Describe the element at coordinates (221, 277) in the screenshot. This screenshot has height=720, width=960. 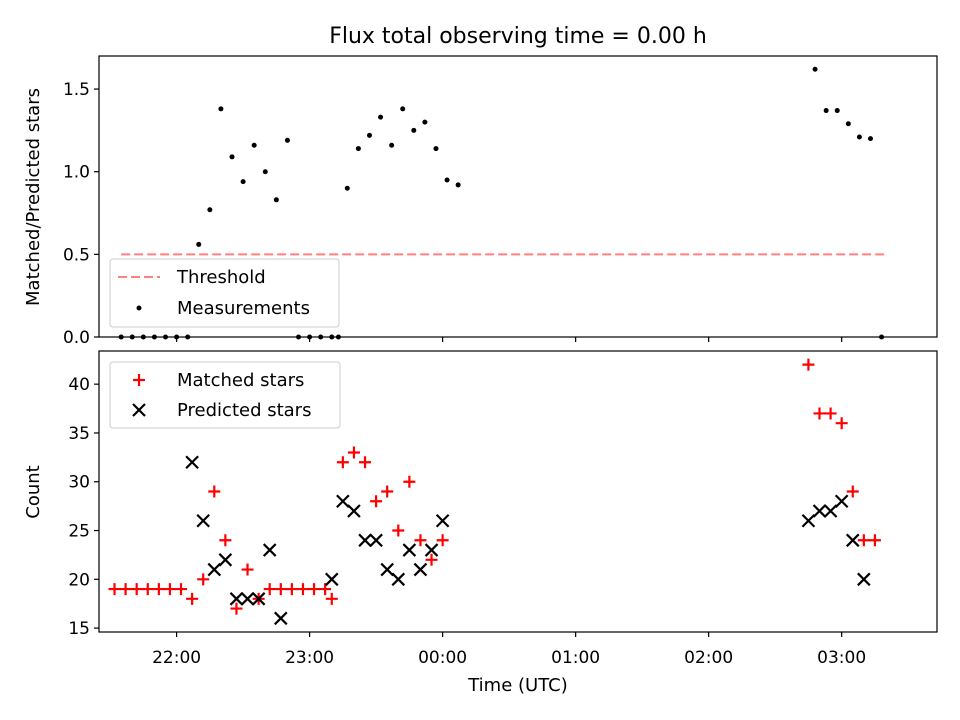
I see `legend-threshold-label: Threshold` at that location.